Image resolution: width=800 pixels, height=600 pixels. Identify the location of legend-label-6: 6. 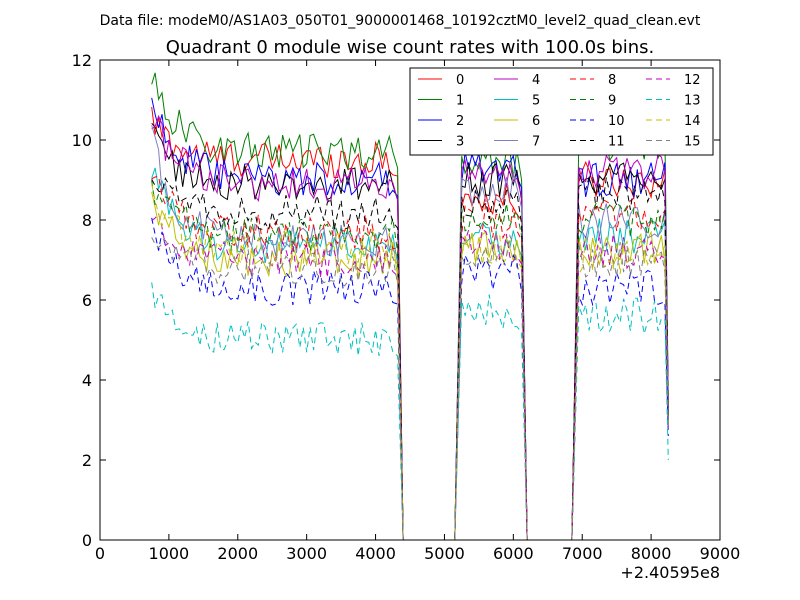
(536, 121).